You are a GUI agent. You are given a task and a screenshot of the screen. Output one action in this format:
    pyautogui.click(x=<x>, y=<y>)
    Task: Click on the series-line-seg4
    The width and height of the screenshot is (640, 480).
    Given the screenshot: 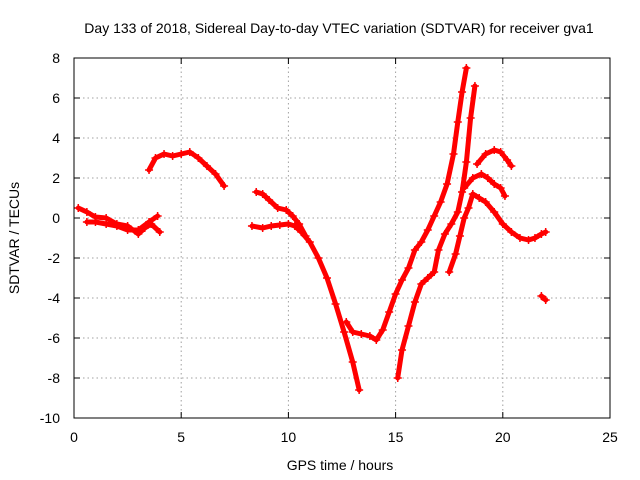 What is the action you would take?
    pyautogui.click(x=406, y=204)
    